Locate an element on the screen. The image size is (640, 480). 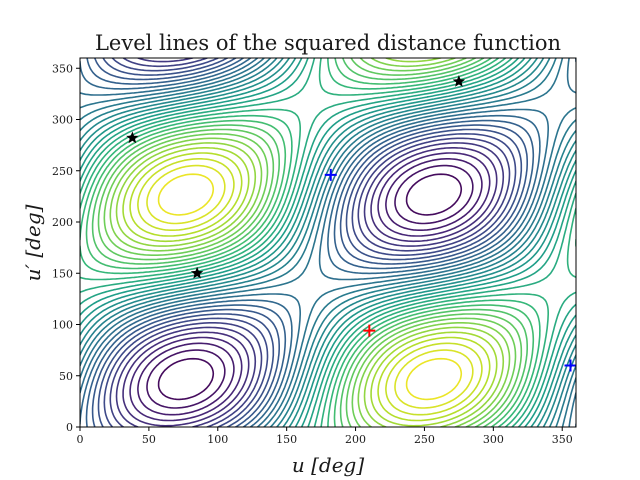
x-tick-label: 200 is located at coordinates (355, 439).